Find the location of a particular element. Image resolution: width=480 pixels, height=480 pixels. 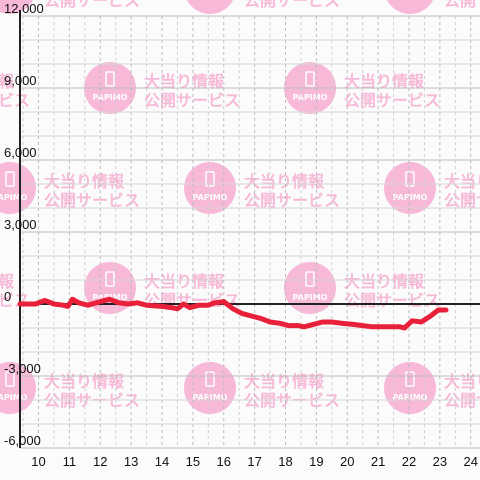

x-tick-label: 19 is located at coordinates (316, 461).